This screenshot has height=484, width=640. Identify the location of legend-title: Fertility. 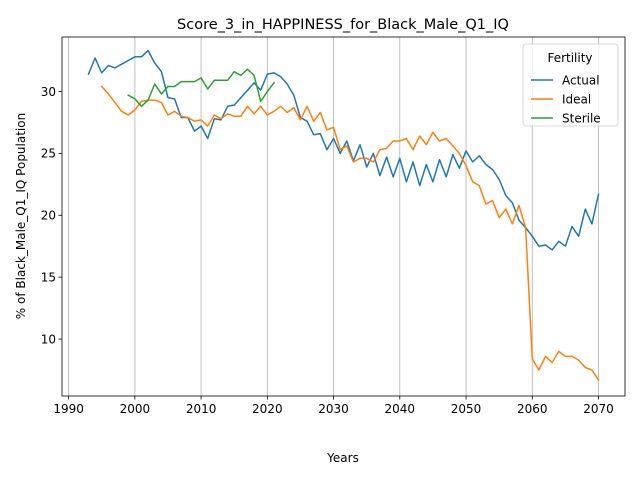
(569, 58).